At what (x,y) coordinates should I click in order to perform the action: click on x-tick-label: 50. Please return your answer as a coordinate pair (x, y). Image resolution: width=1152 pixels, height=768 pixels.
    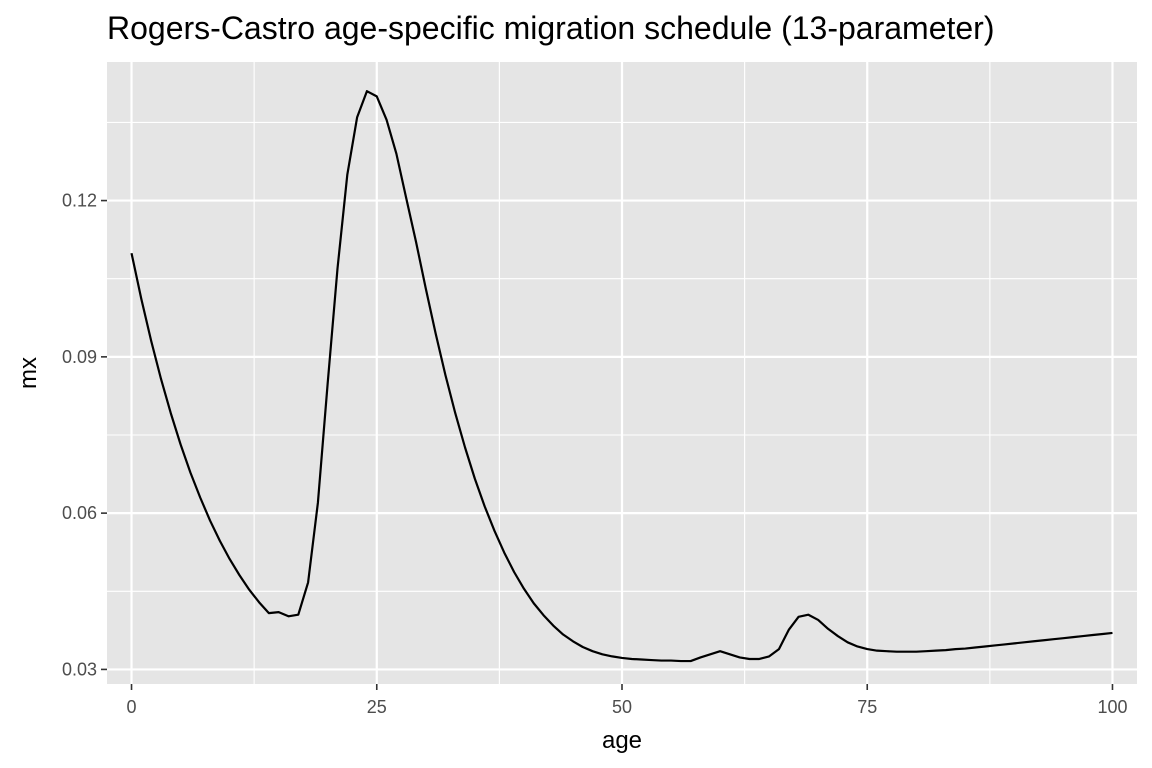
    Looking at the image, I should click on (622, 707).